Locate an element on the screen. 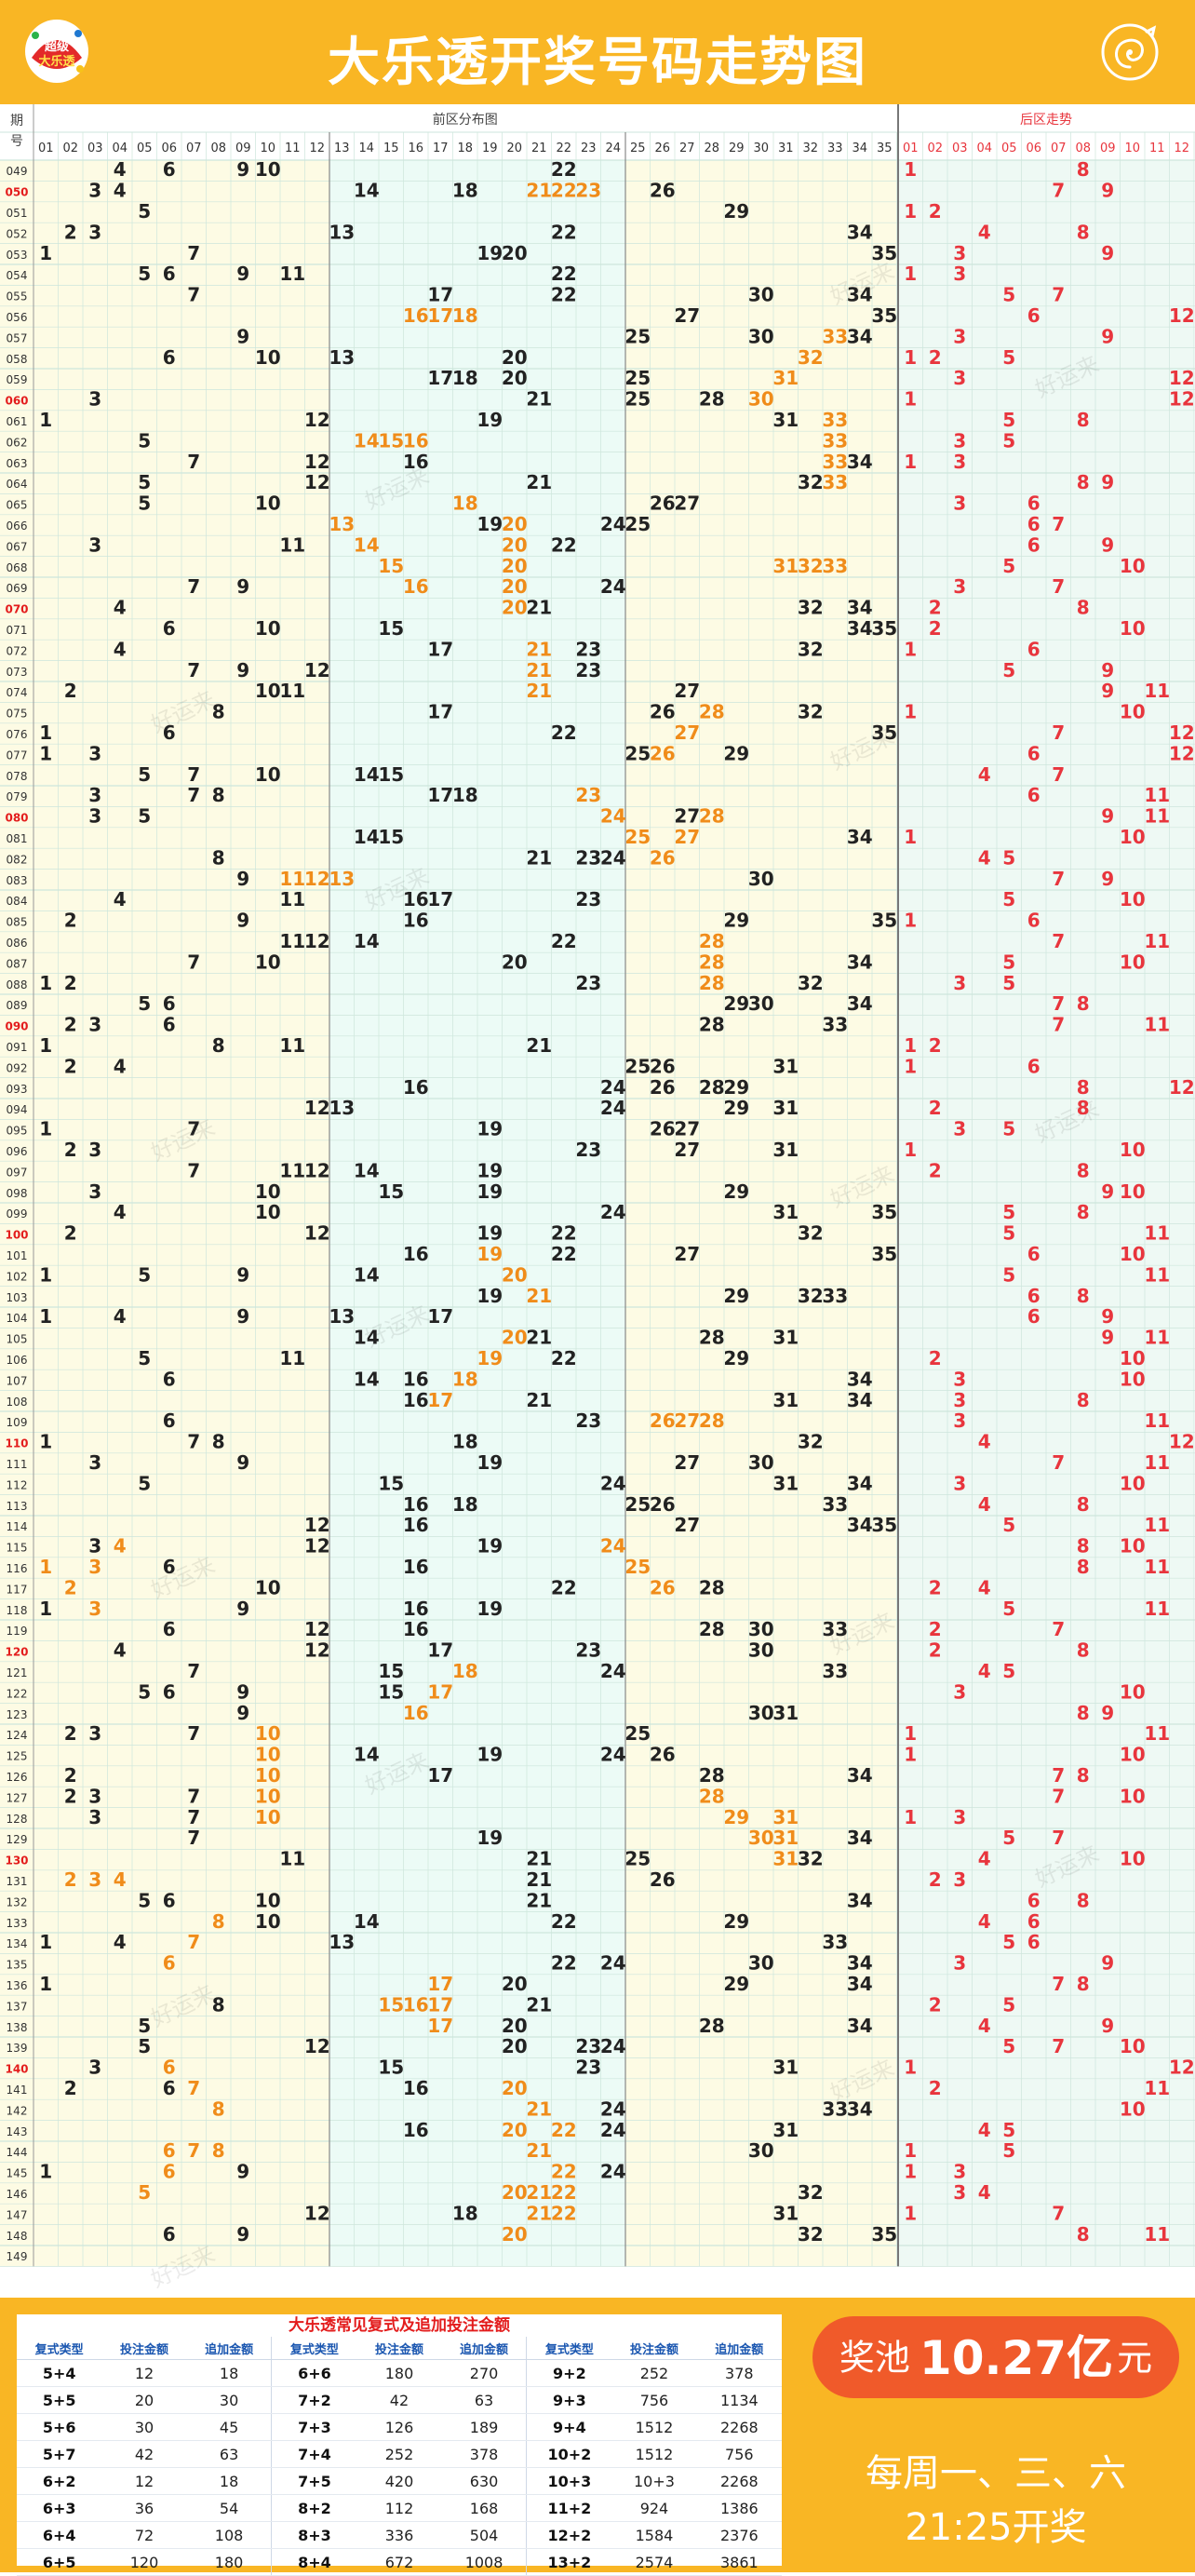 The image size is (1195, 2576). issue-number: 102 is located at coordinates (17, 1276).